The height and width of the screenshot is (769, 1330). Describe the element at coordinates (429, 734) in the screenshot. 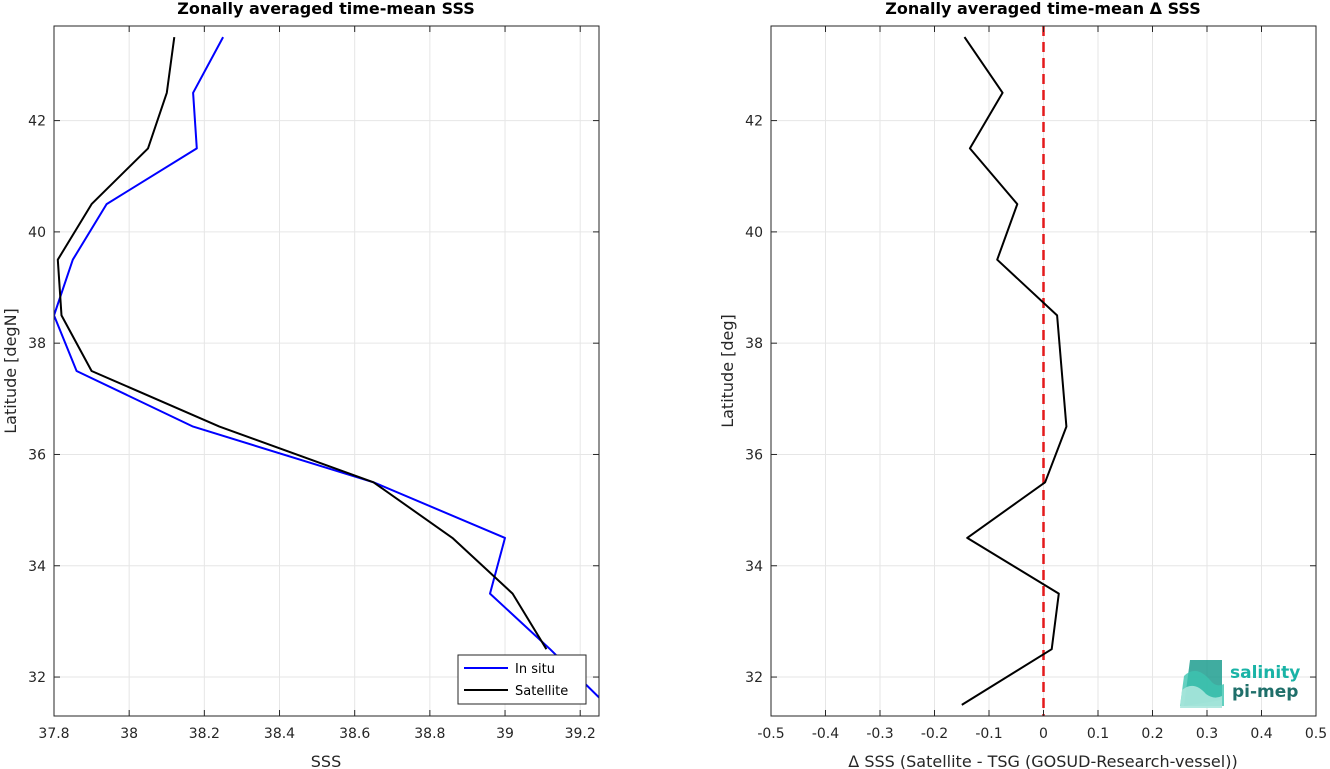

I see `left-x-tick-label: 38.8` at that location.